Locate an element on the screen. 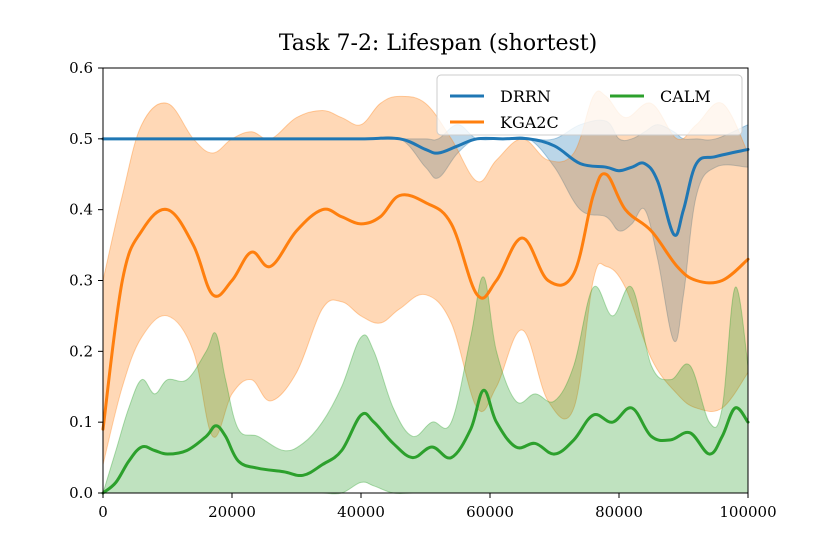 This screenshot has width=830, height=554. chart-title: Task 7-2: Lifespan (shortest) is located at coordinates (438, 43).